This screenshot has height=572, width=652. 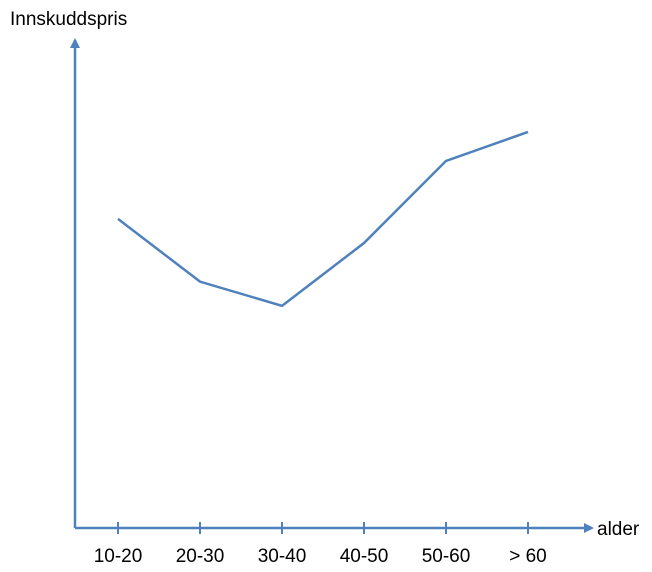 I want to click on x-axis-label: alder, so click(x=618, y=529).